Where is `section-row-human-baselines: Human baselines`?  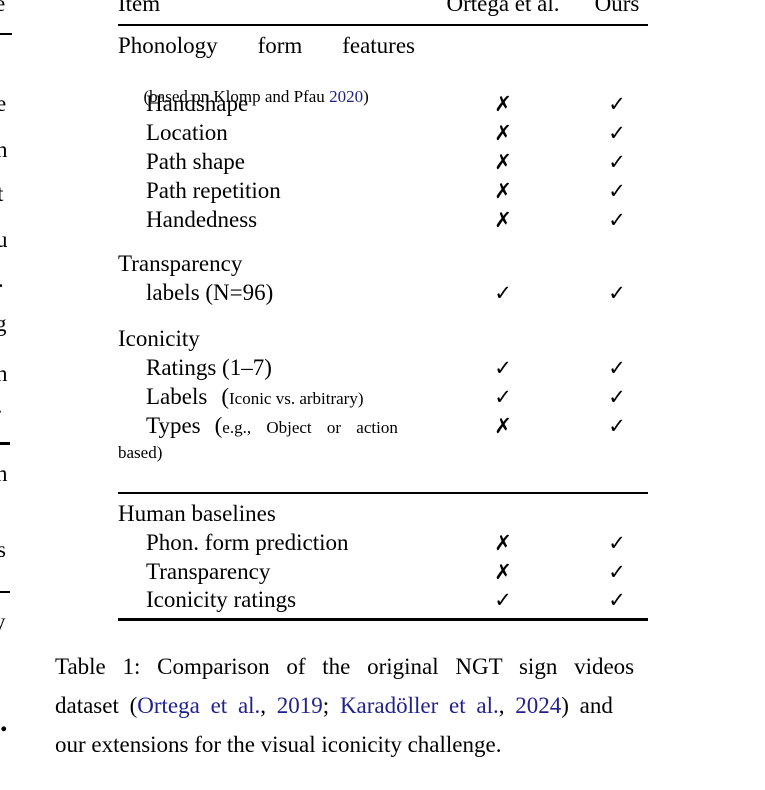
section-row-human-baselines: Human baselines is located at coordinates (382, 515).